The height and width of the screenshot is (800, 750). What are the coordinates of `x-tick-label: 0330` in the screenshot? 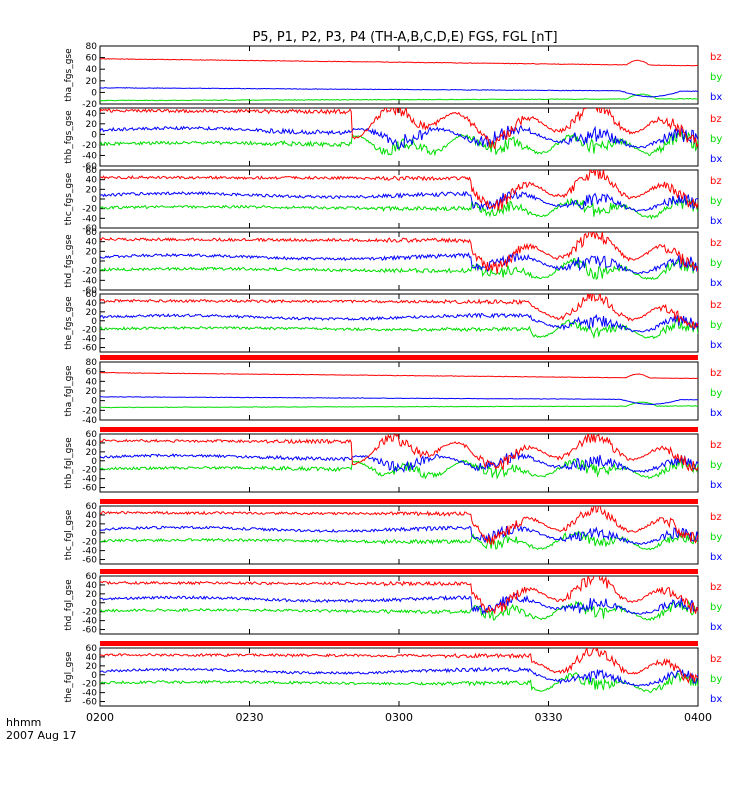 It's located at (549, 717).